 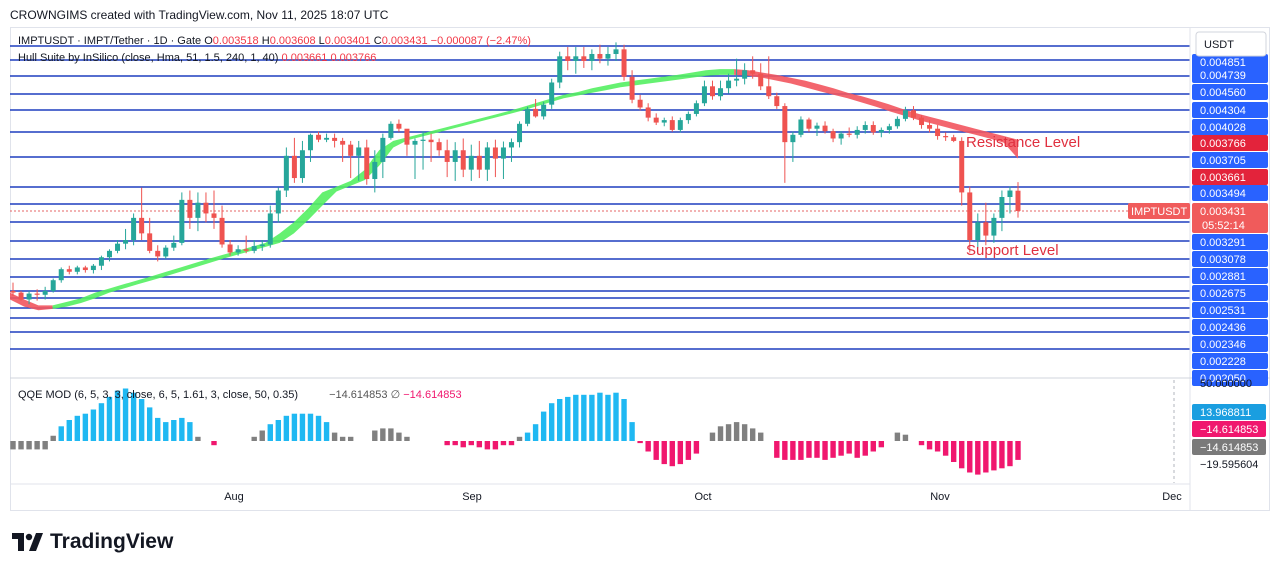 I want to click on qqe-axis-badge-bg, so click(x=1229, y=429).